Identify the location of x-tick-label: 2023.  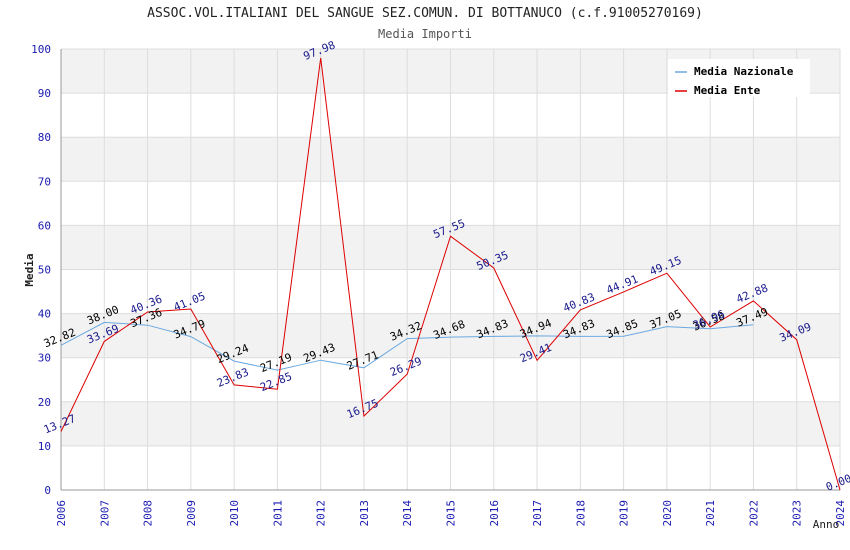
(797, 513).